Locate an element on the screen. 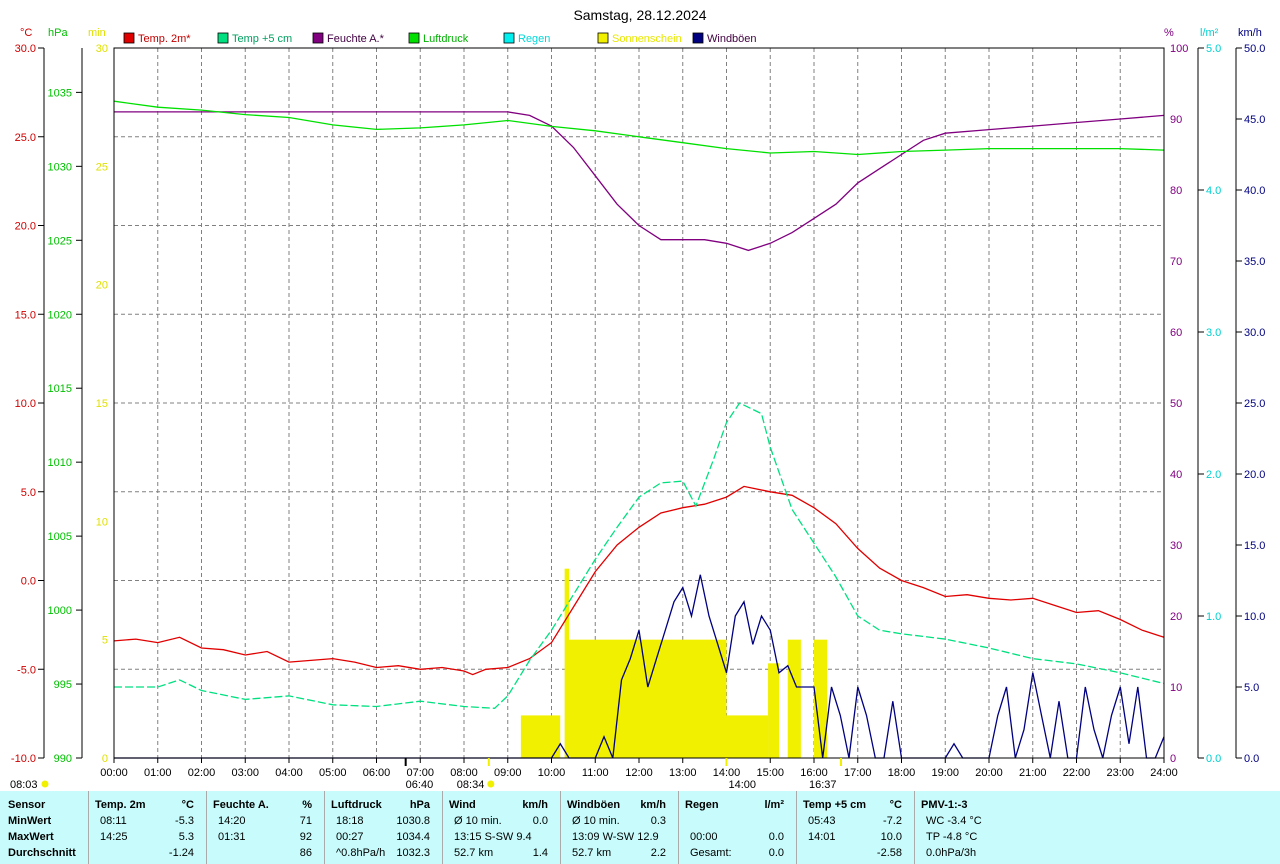 The image size is (1280, 864). marker-left-sun is located at coordinates (45, 784).